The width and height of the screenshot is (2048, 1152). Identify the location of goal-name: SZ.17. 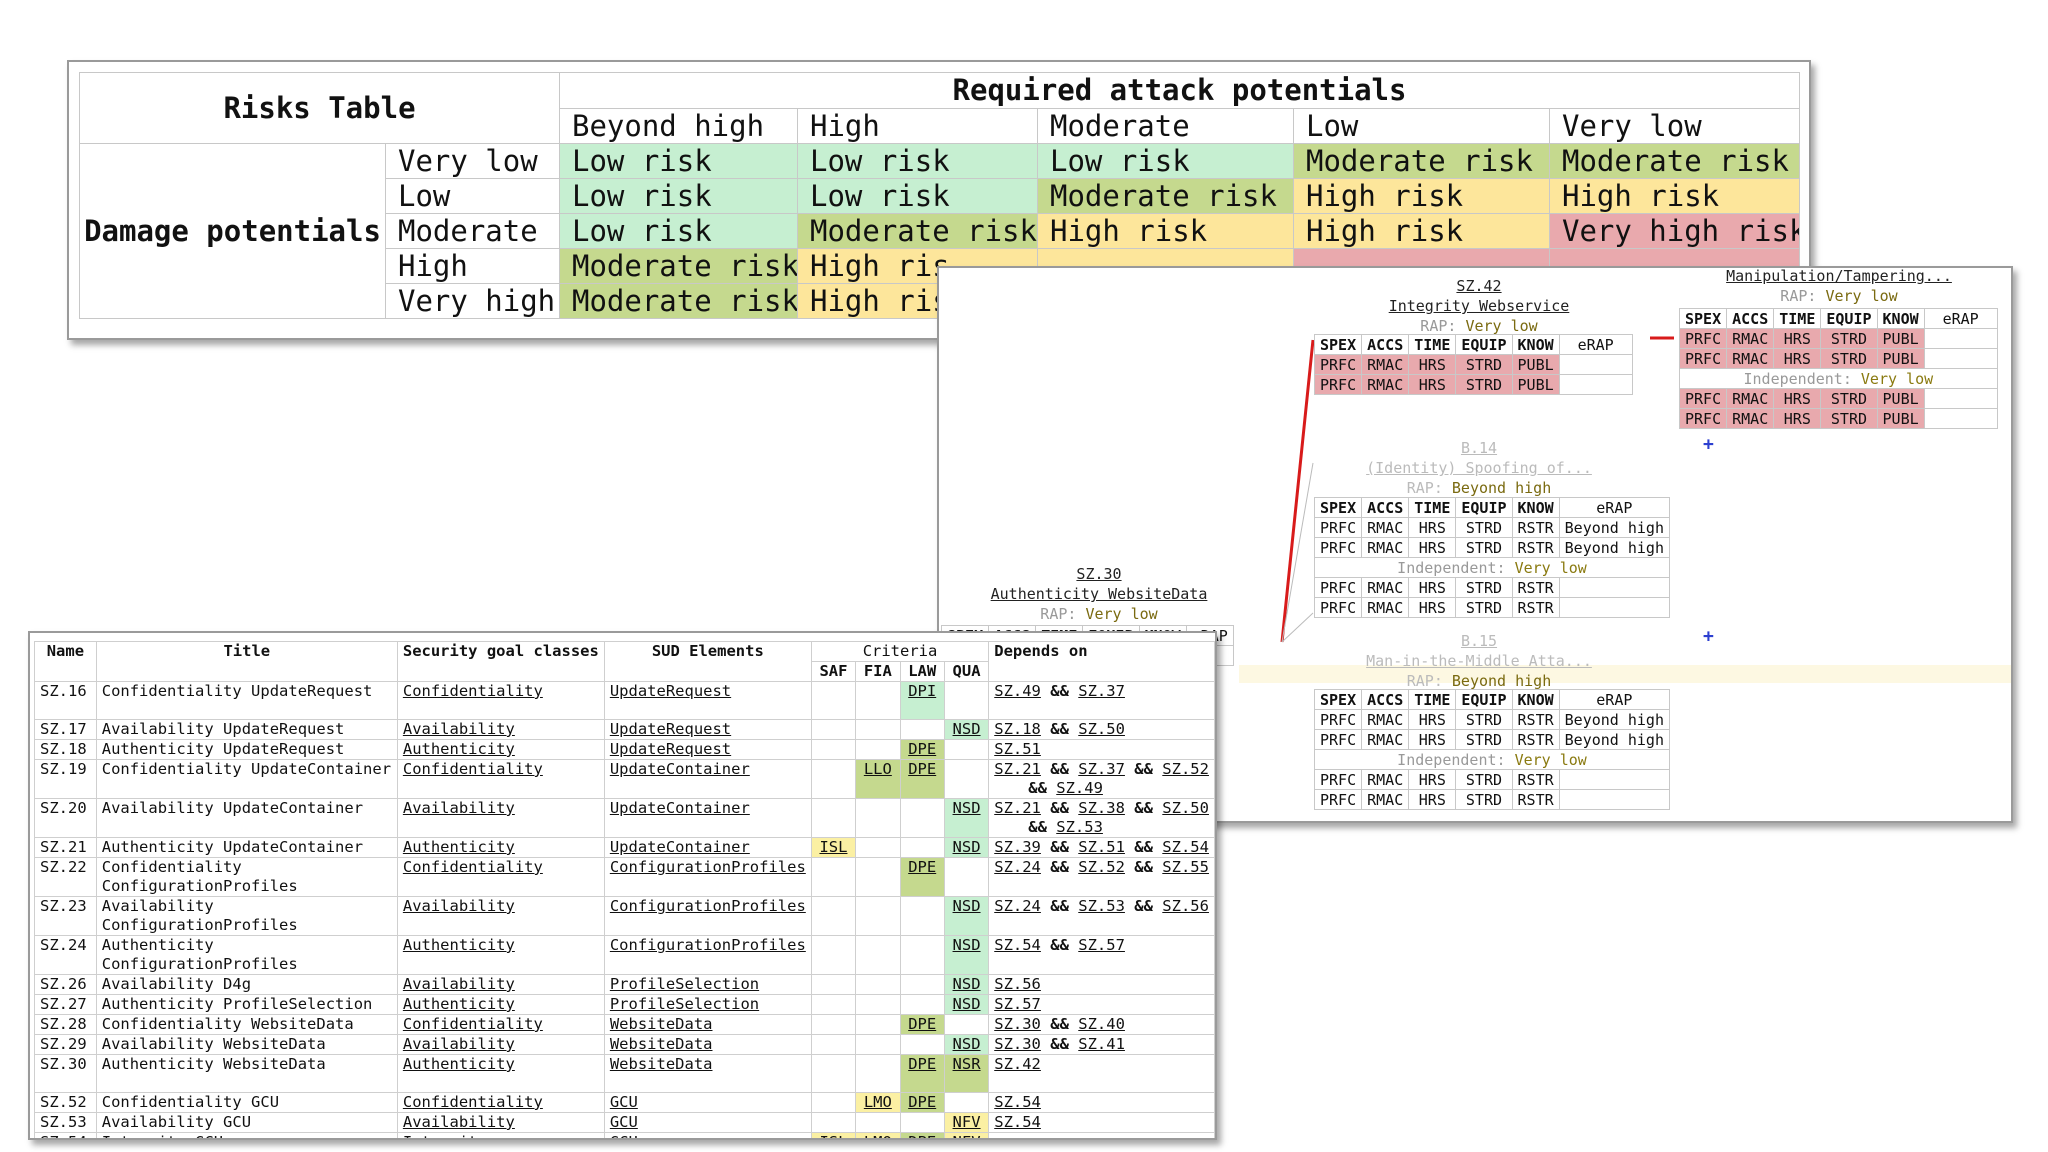
(65, 729).